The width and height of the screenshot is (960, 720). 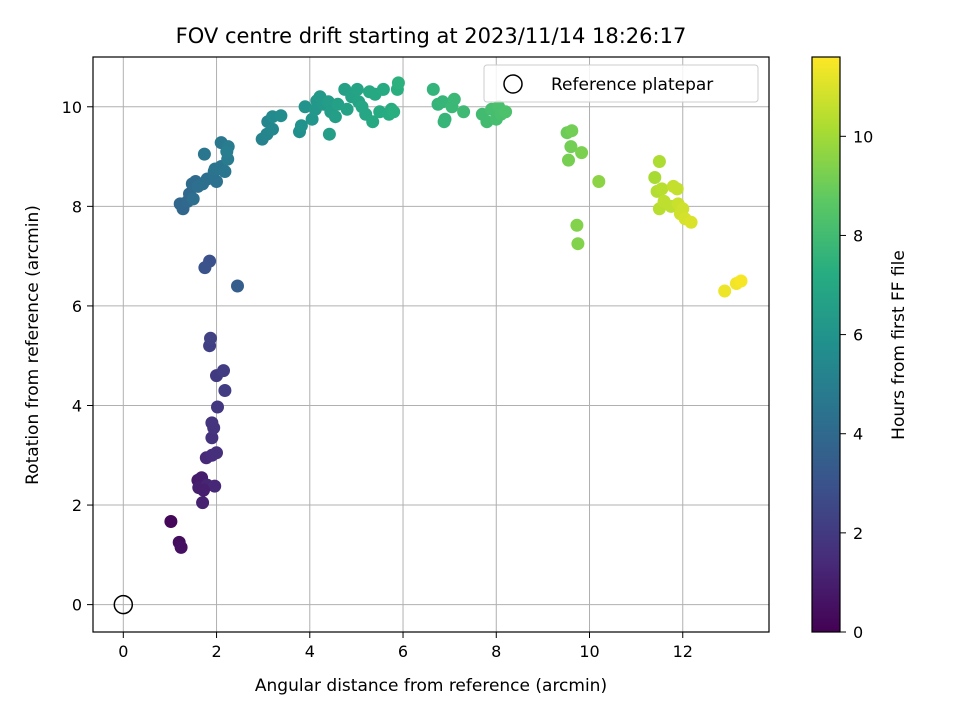 What do you see at coordinates (858, 632) in the screenshot?
I see `colorbar-tick-label: 0` at bounding box center [858, 632].